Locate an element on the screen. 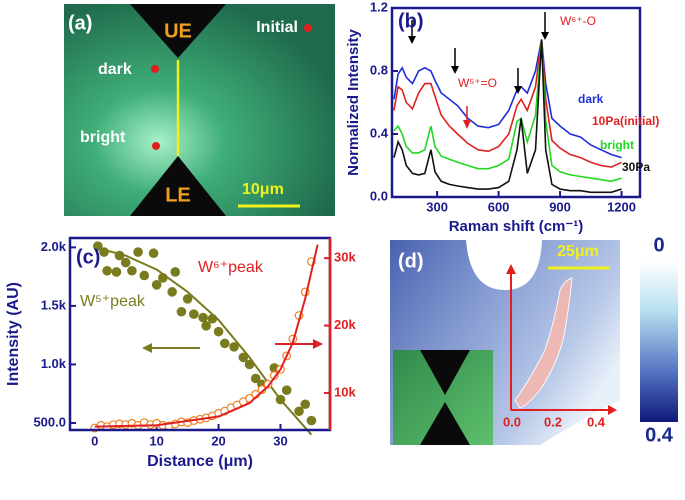  panel-label: (b) is located at coordinates (411, 21).